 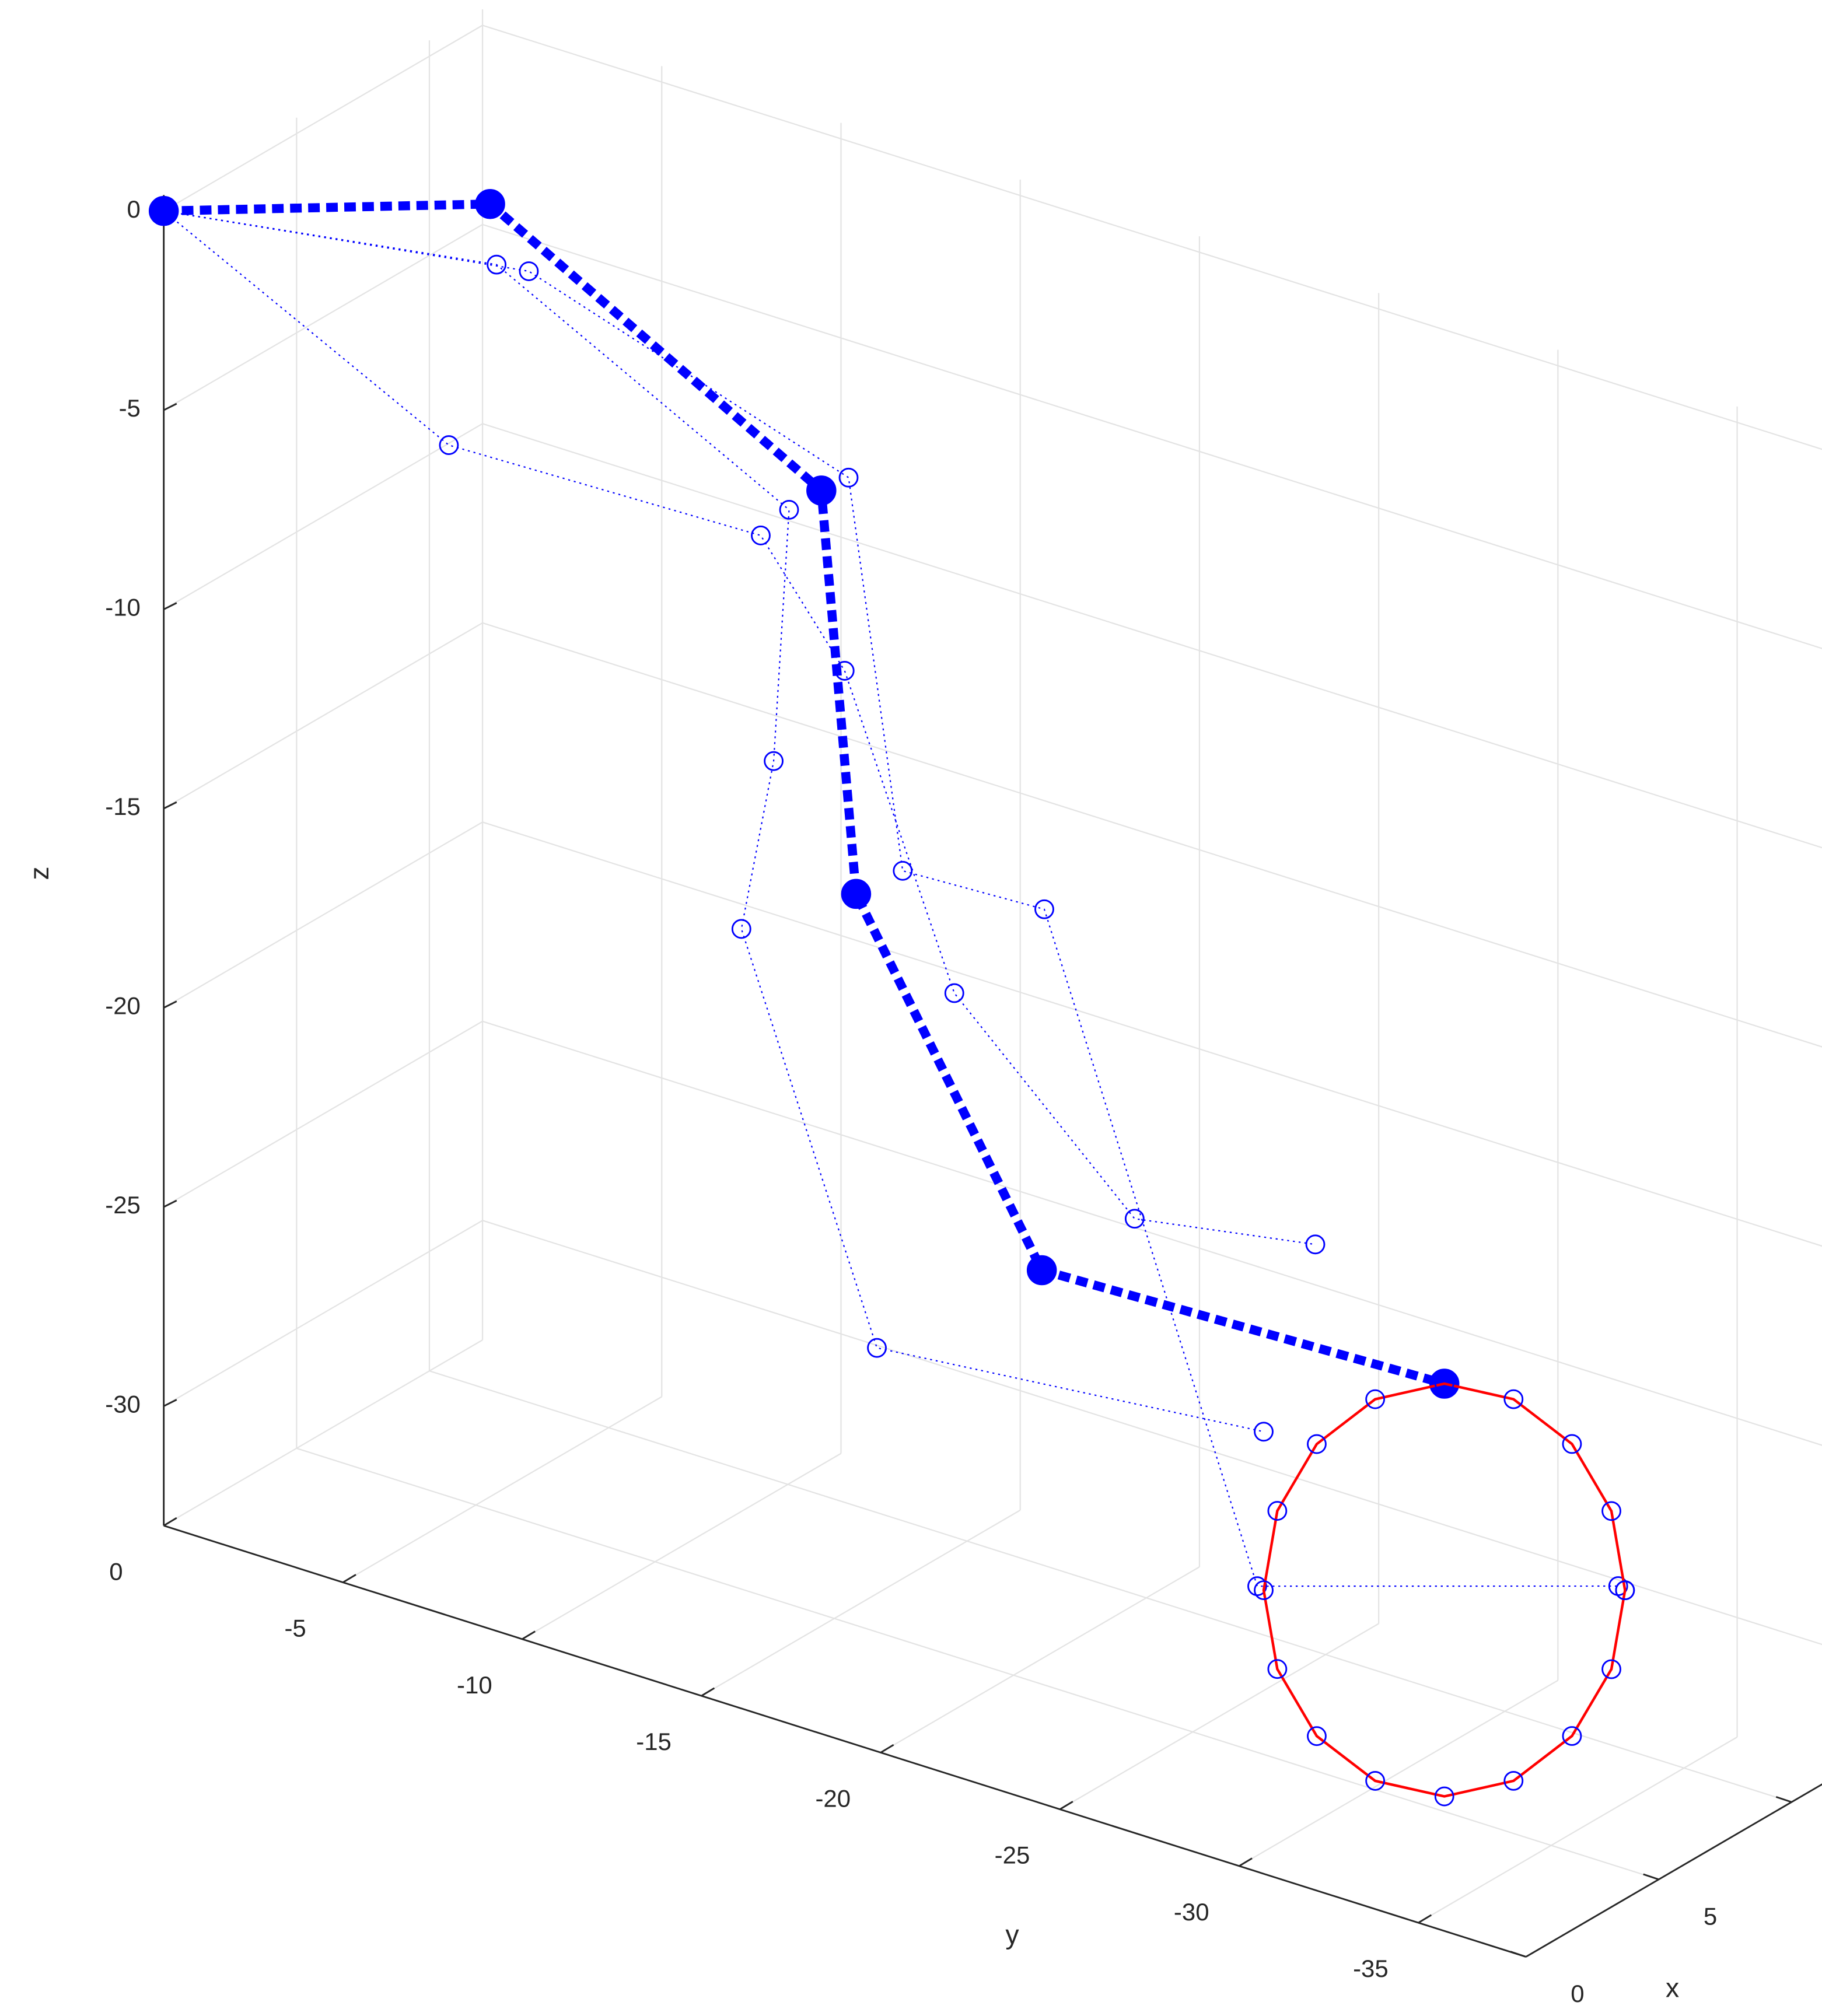 What do you see at coordinates (123, 607) in the screenshot?
I see `z-tick-label: -10` at bounding box center [123, 607].